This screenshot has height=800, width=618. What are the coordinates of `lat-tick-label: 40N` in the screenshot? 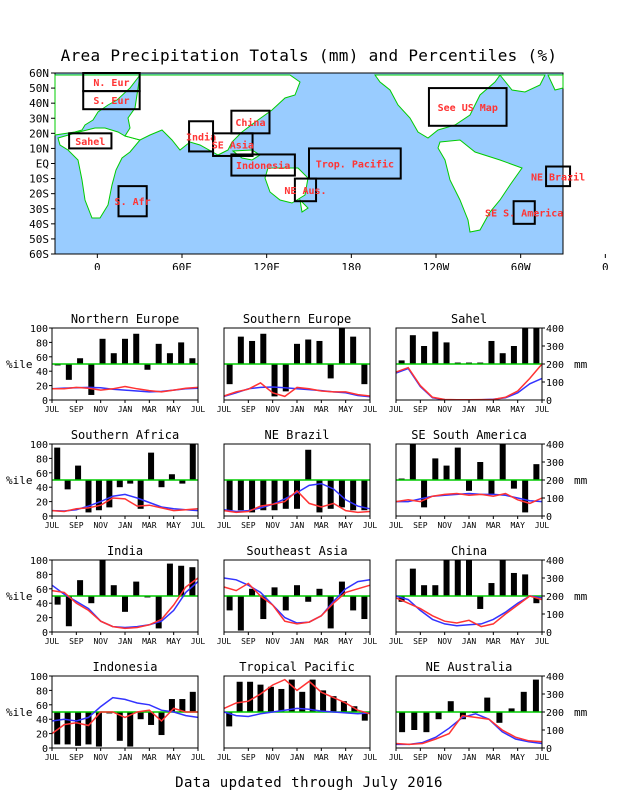 It's located at (39, 103).